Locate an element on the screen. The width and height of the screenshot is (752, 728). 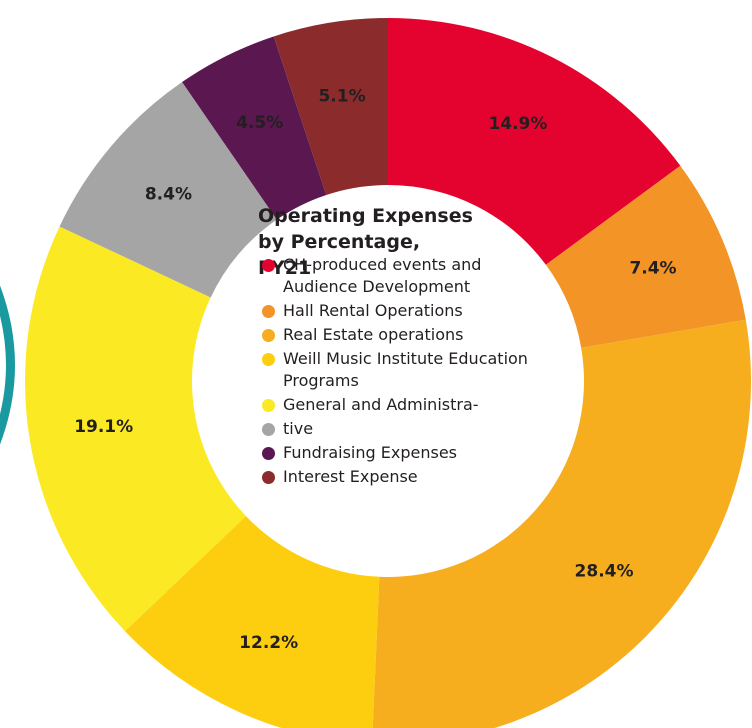
decor-arc is located at coordinates (7, 365).